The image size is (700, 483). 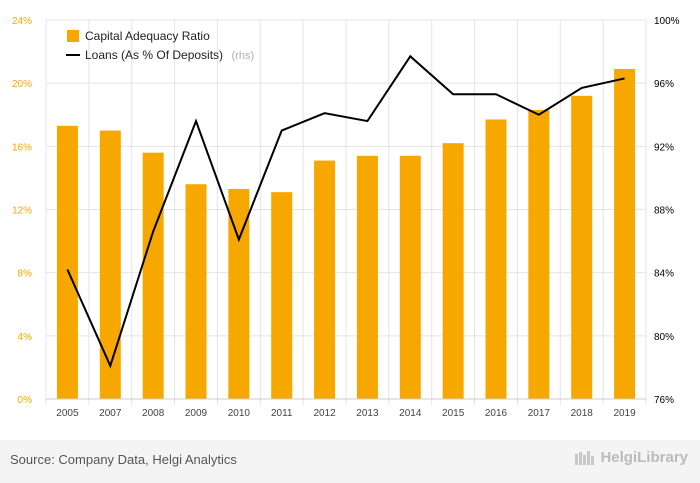 I want to click on x-tick-label: 2019, so click(x=624, y=413).